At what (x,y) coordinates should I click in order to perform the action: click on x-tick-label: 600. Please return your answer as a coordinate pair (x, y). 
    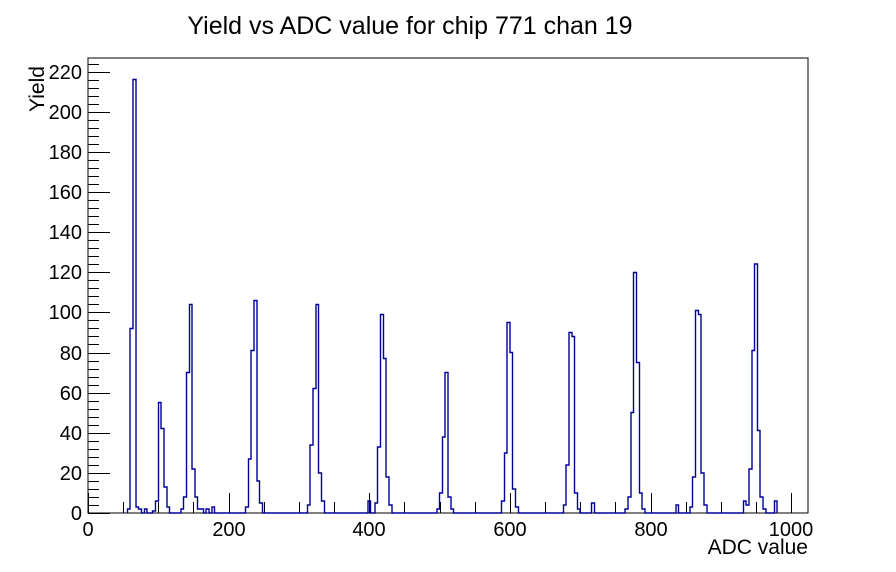
    Looking at the image, I should click on (509, 530).